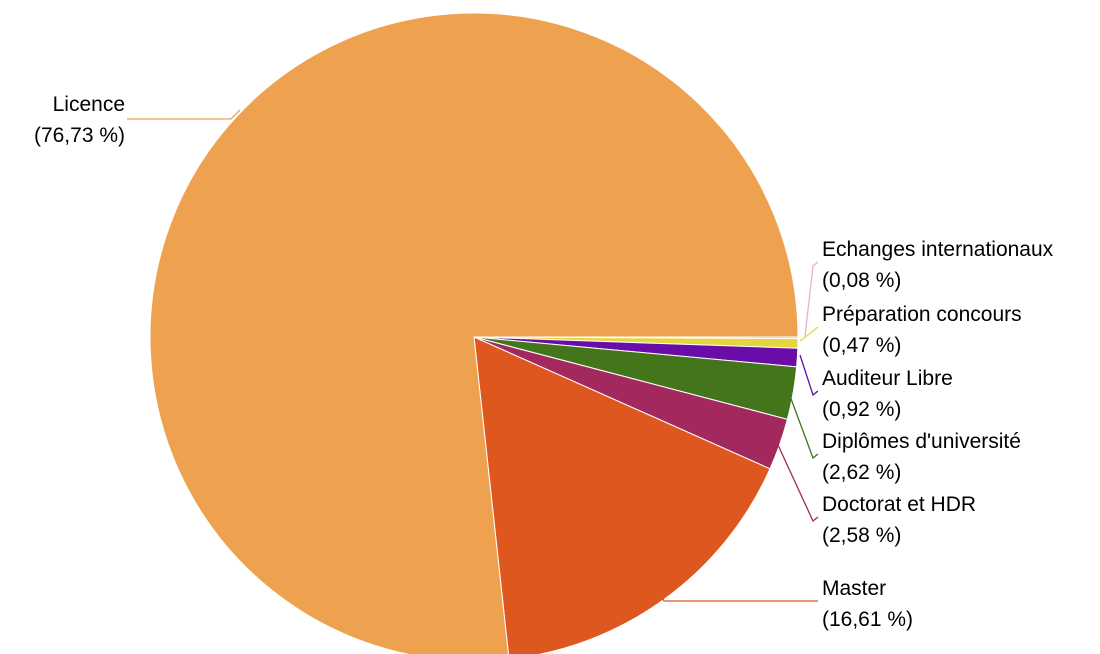 This screenshot has width=1100, height=654. Describe the element at coordinates (735, 593) in the screenshot. I see `leader-line-master` at that location.